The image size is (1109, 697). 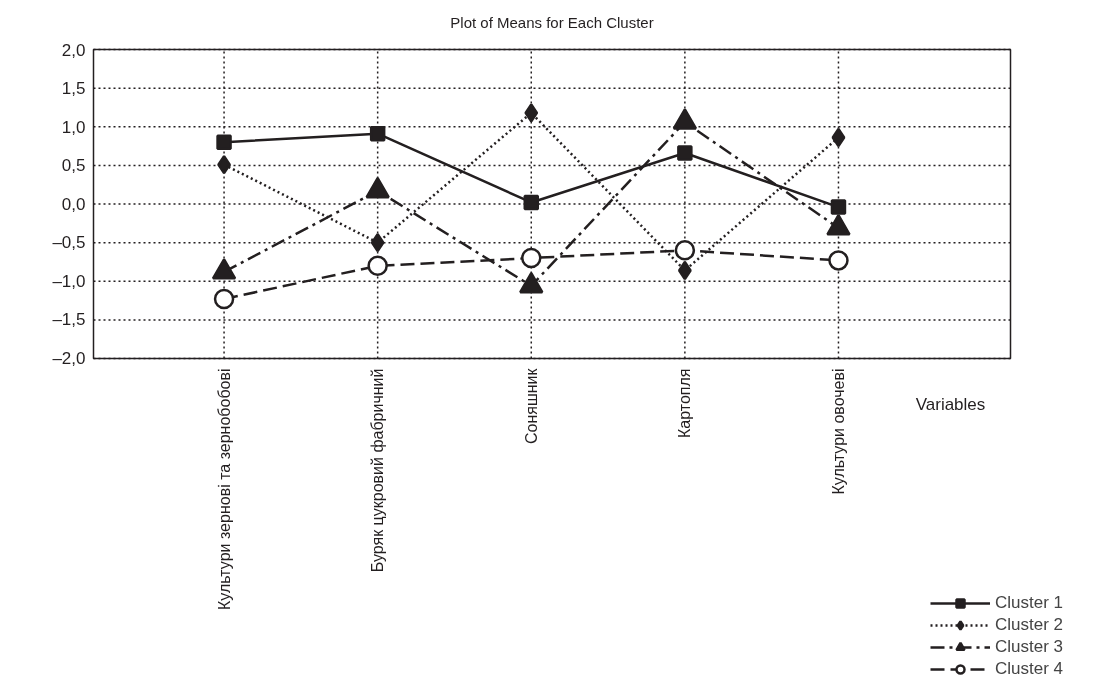 What do you see at coordinates (73, 204) in the screenshot?
I see `y-tick-label: 0,0` at bounding box center [73, 204].